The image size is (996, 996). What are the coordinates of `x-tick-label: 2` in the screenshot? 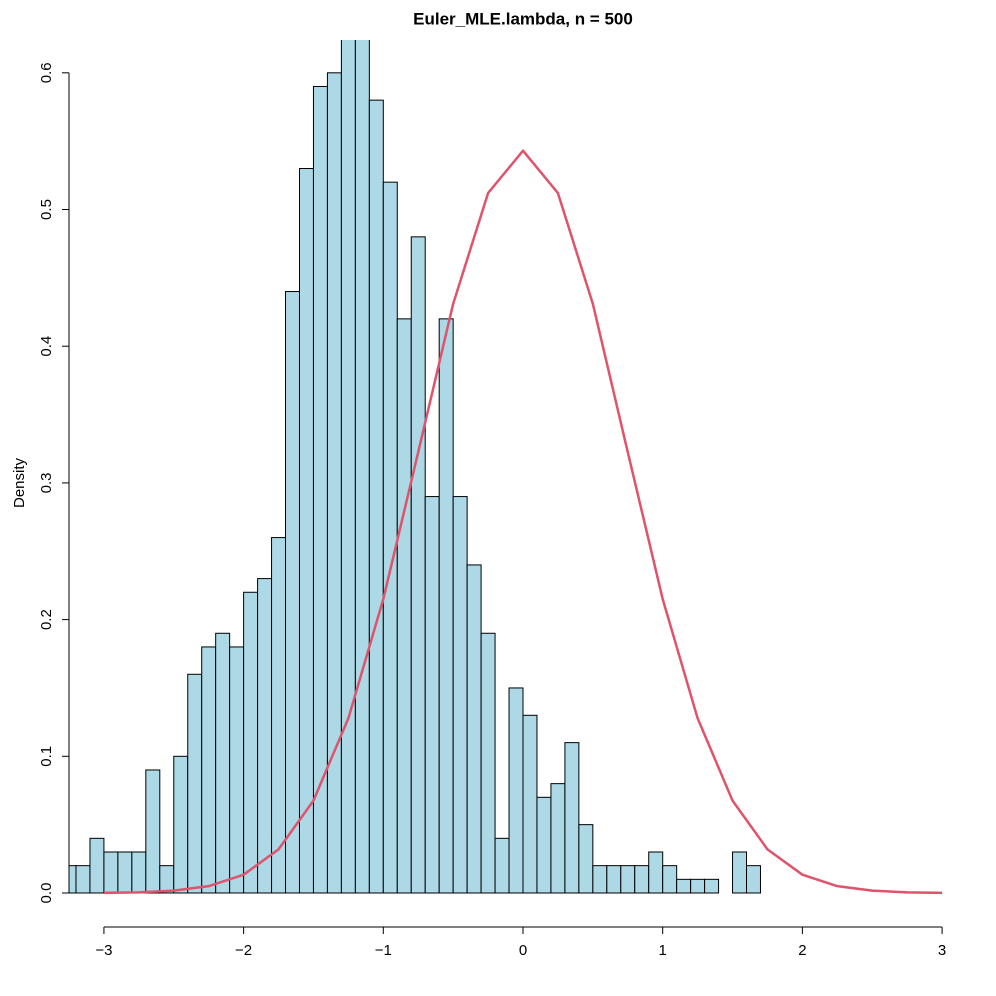 It's located at (802, 950).